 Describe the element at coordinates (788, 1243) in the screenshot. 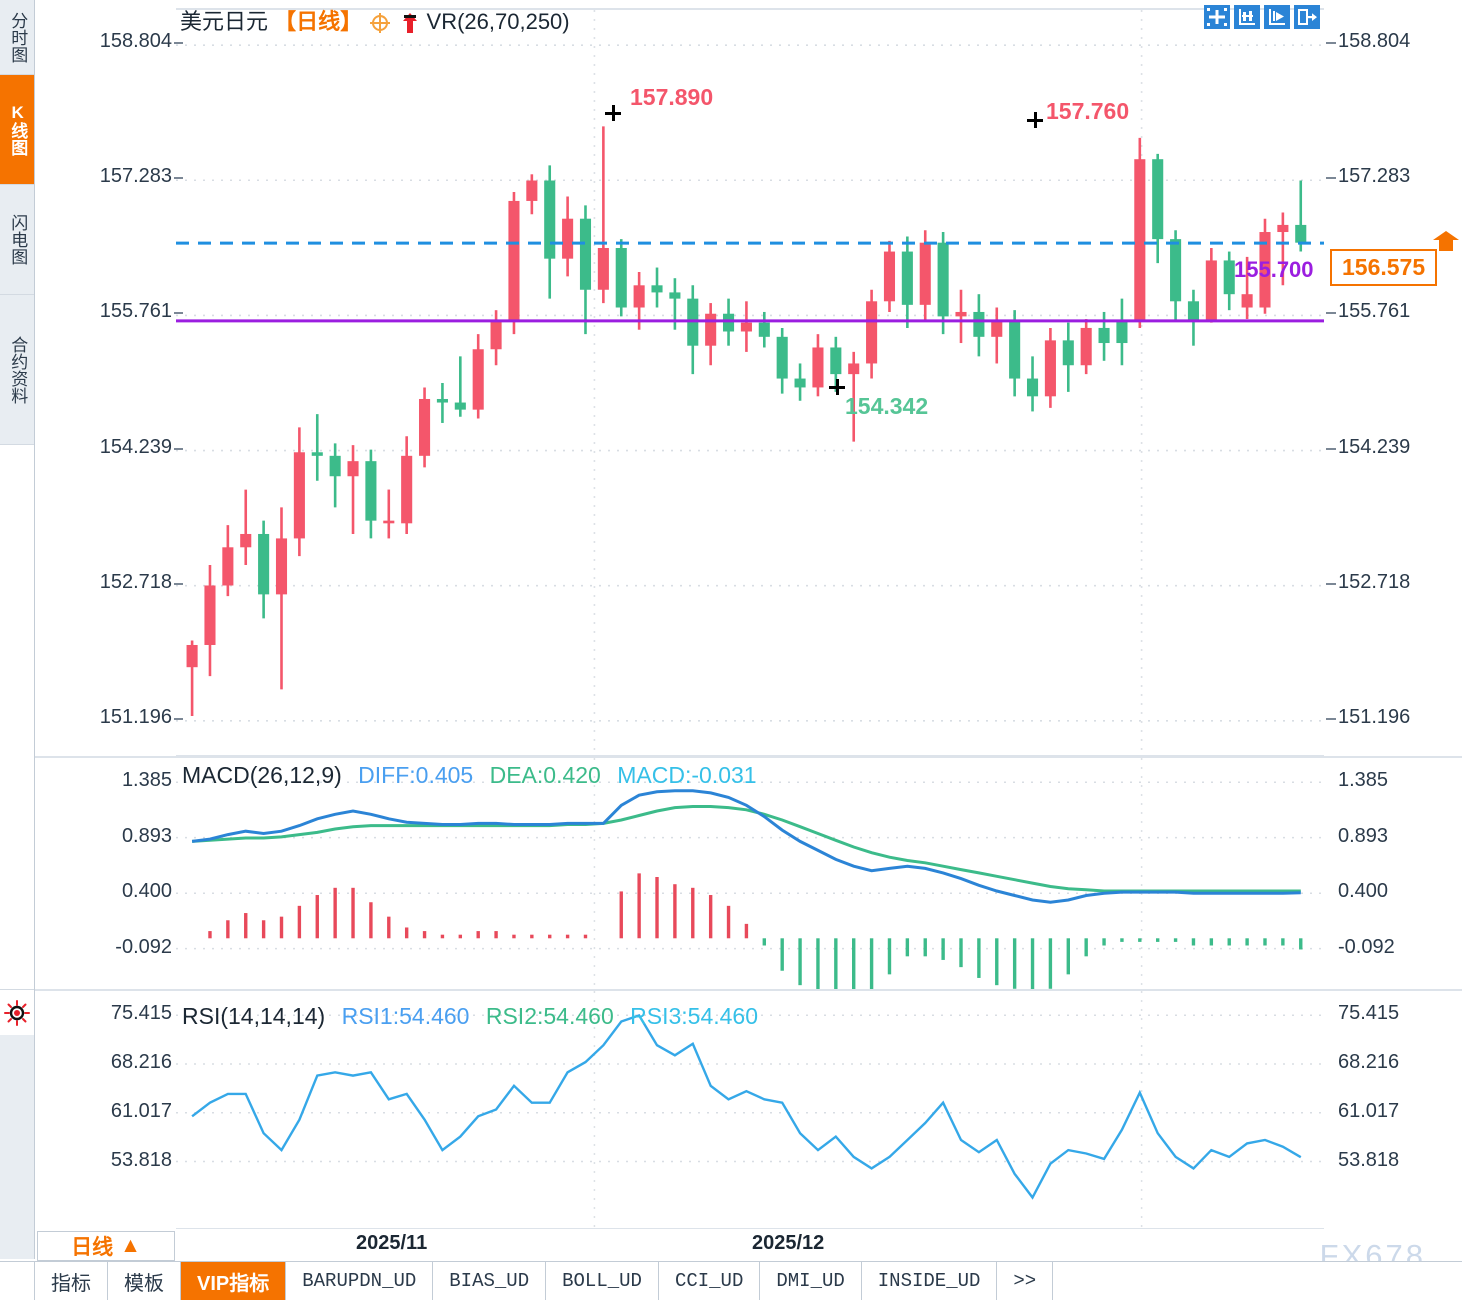

I see `x-axis-label-1: 2025/12` at that location.